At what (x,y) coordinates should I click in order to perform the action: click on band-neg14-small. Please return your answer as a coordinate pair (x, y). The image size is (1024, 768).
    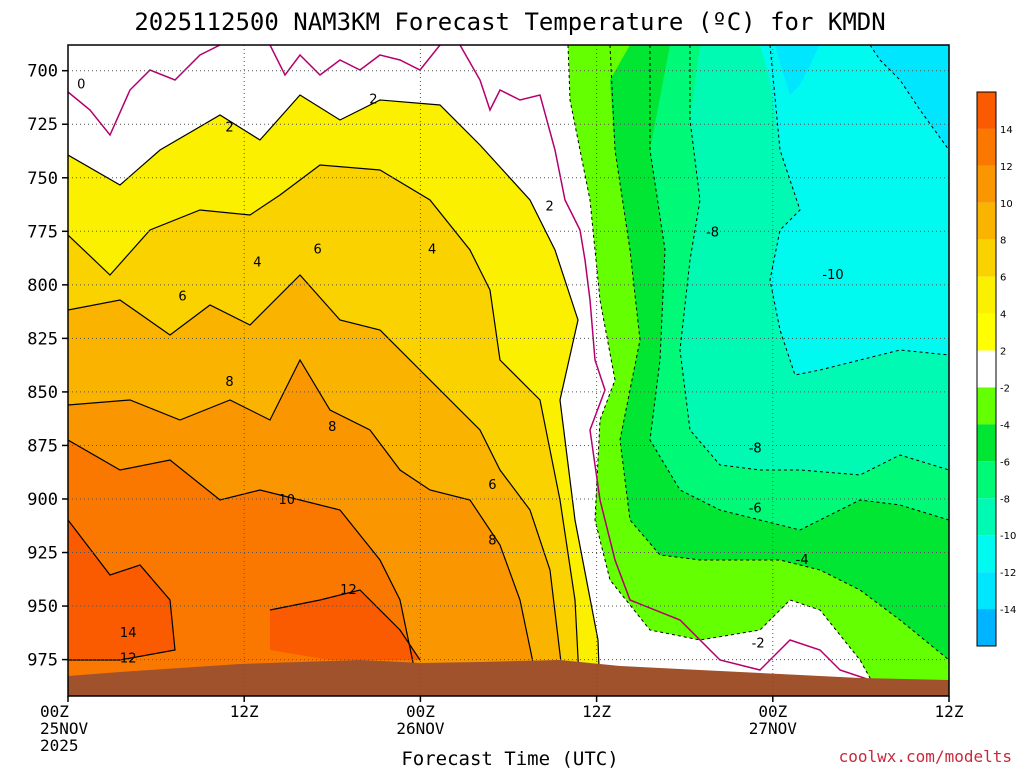
    Looking at the image, I should click on (797, 70).